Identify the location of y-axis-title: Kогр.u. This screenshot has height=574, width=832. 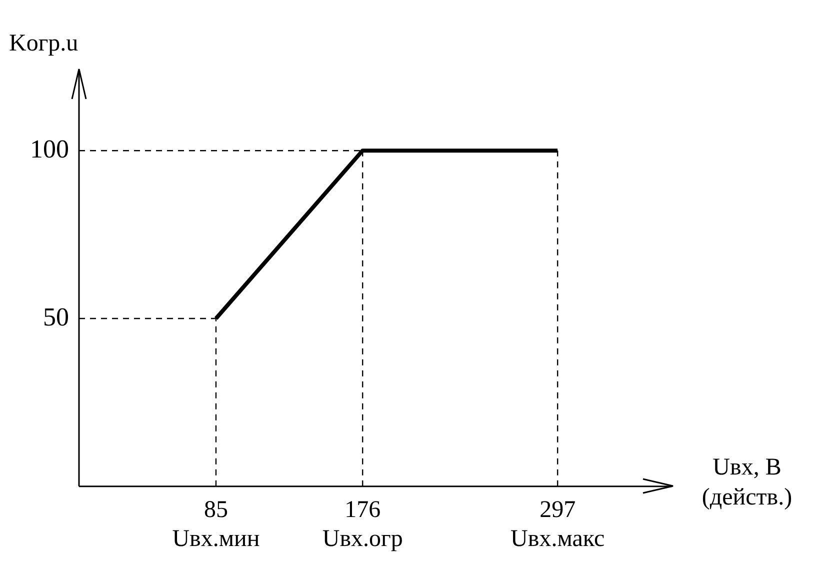
(43, 43).